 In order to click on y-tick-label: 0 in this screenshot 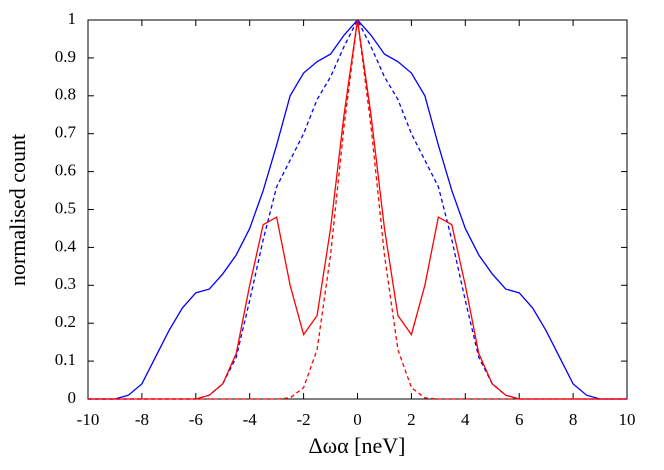, I will do `click(72, 397)`.